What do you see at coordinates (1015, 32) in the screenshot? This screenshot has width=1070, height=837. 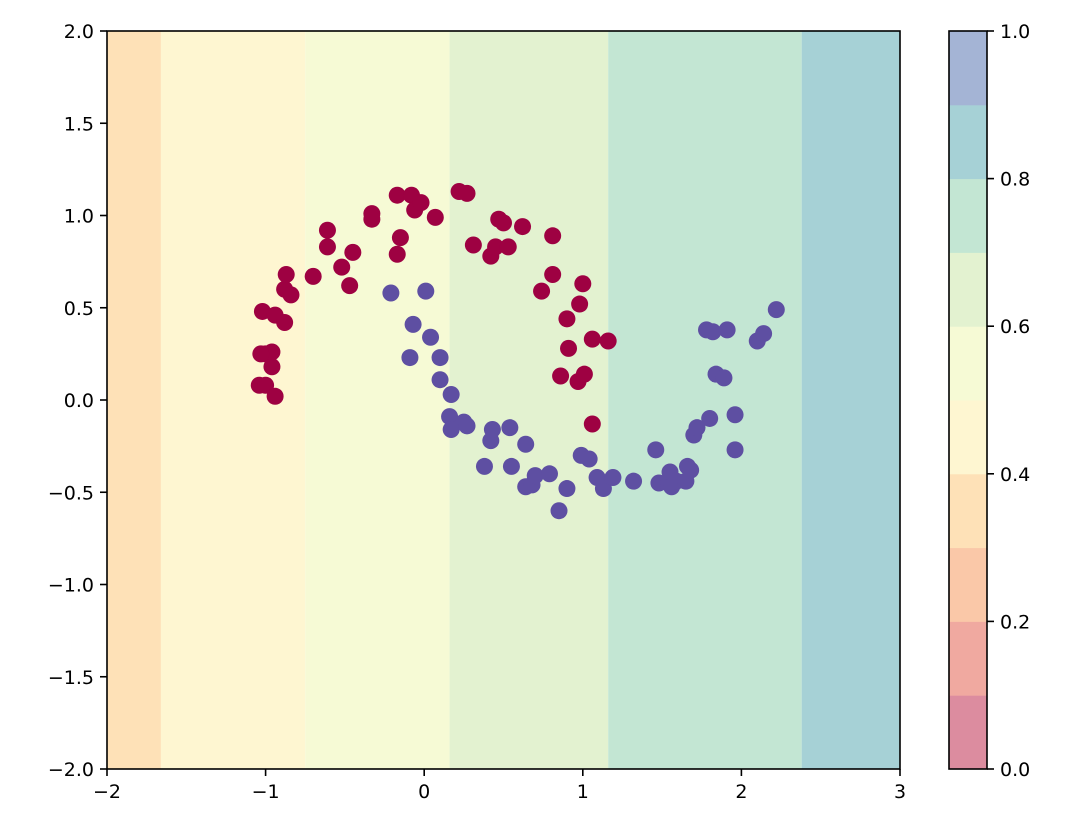 I see `colorbar-tick-label: 1.0` at bounding box center [1015, 32].